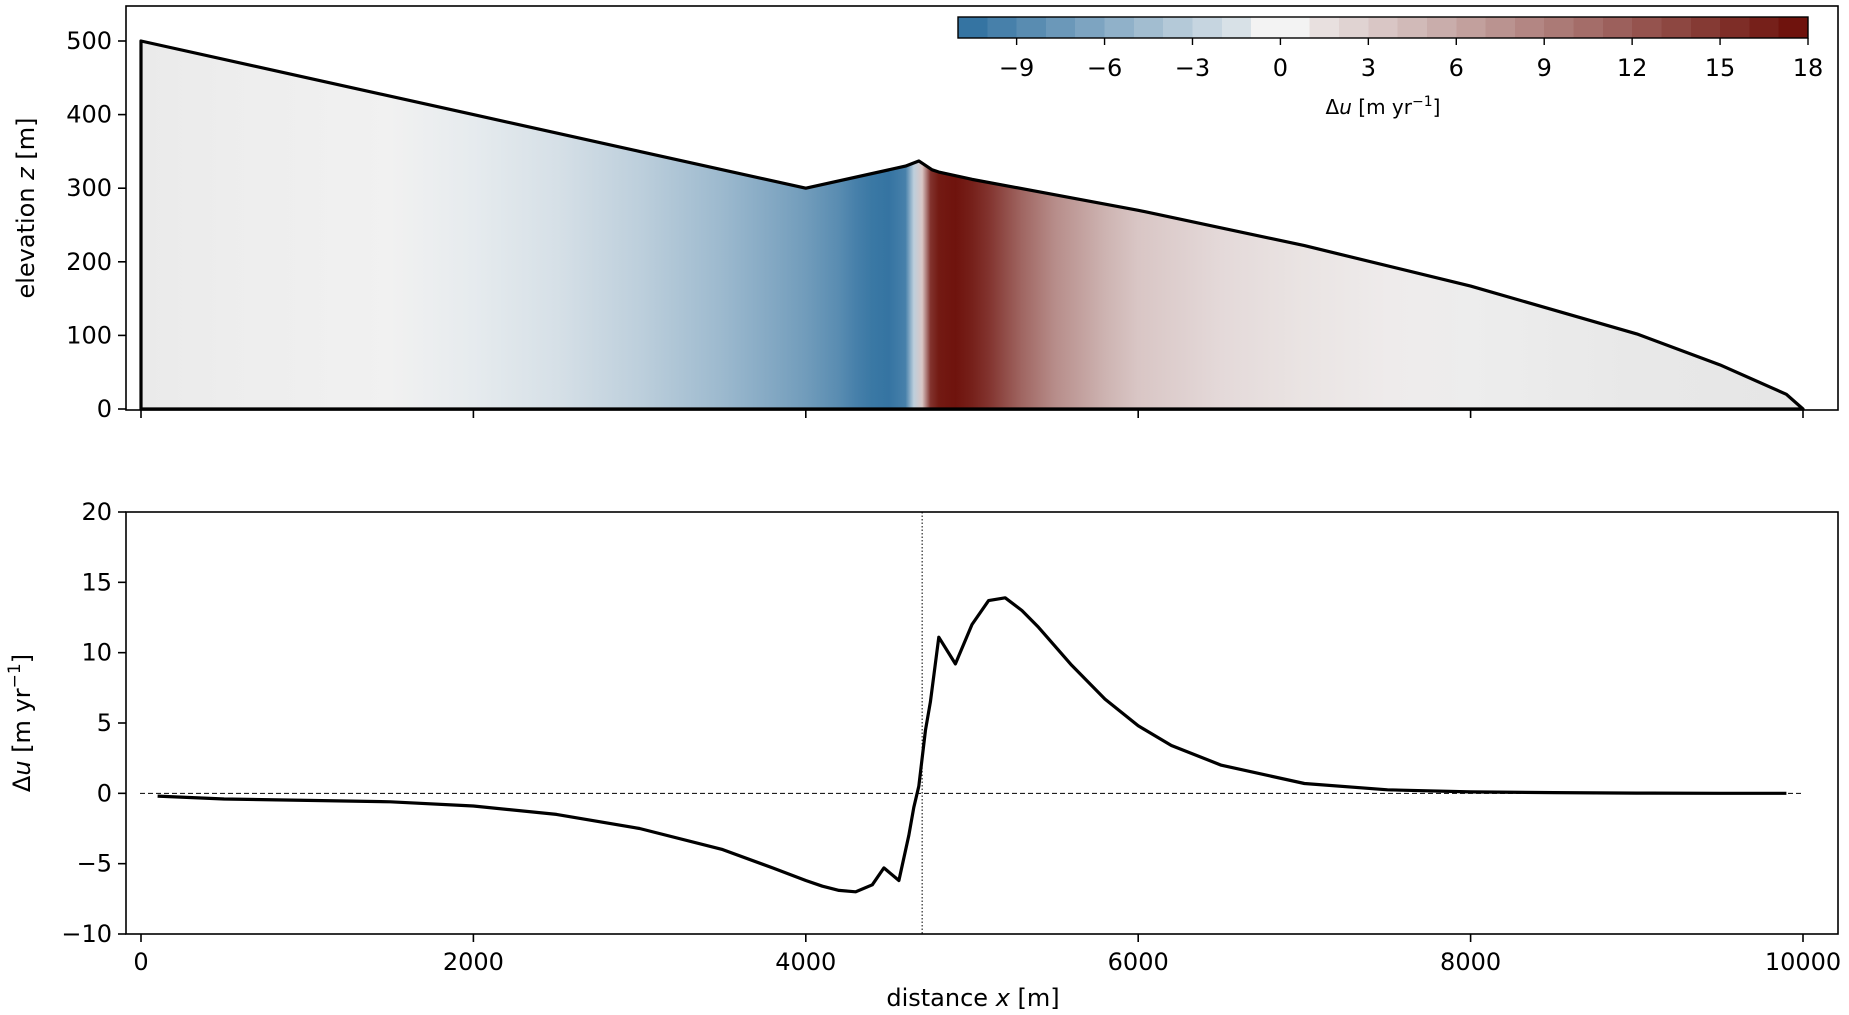 Image resolution: width=1849 pixels, height=1015 pixels. I want to click on top-y-axis: 0 100 200 300 400 500, so click(96, 225).